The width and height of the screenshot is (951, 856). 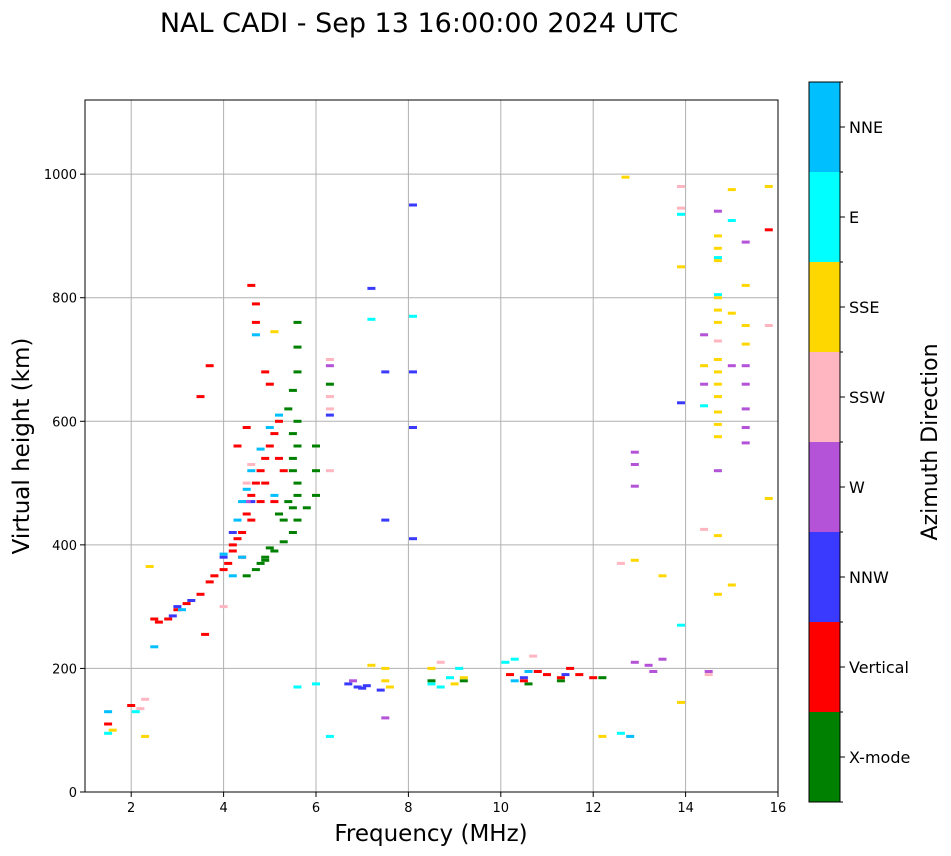 I want to click on colorbar-swatch-vertical, so click(x=824, y=667).